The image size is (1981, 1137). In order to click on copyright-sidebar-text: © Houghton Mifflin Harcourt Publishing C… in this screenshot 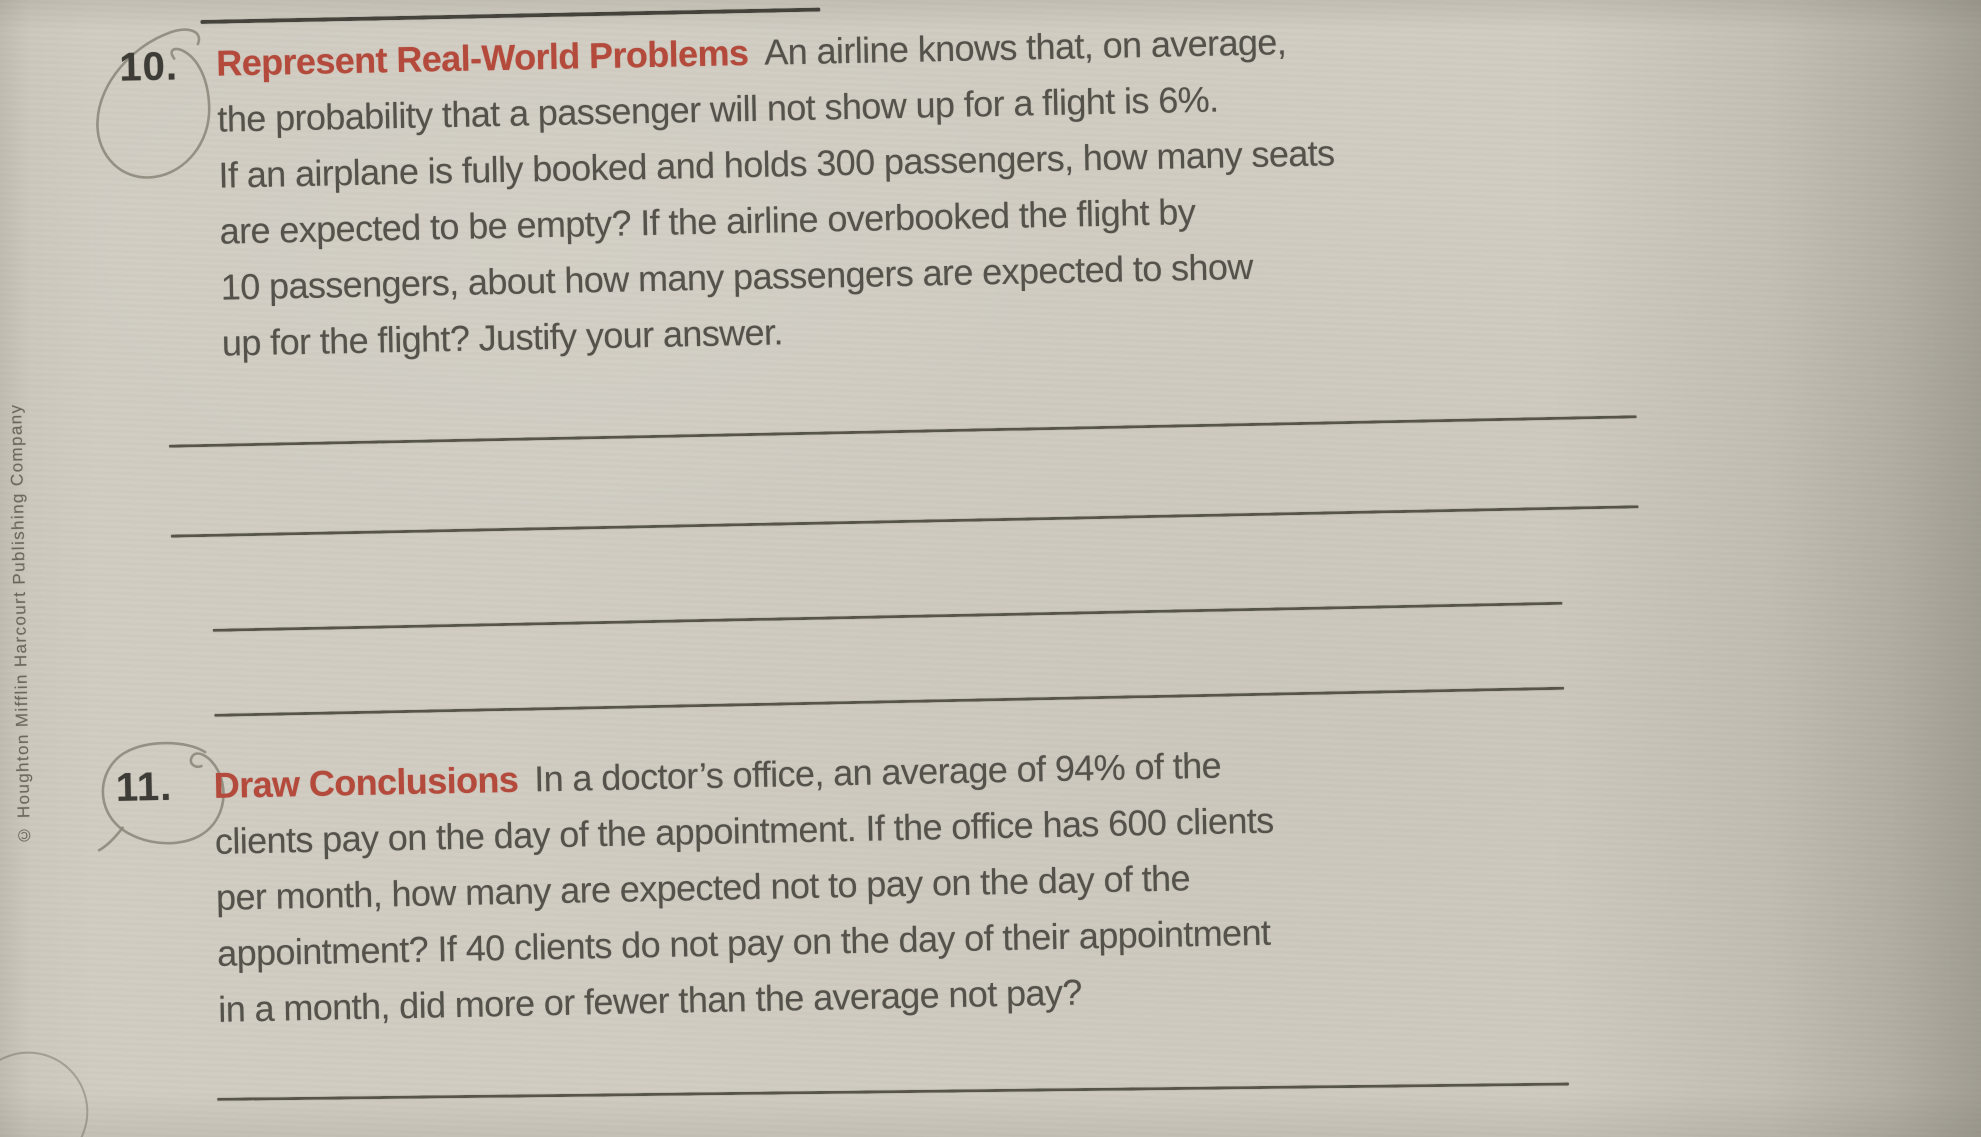, I will do `click(20, 624)`.